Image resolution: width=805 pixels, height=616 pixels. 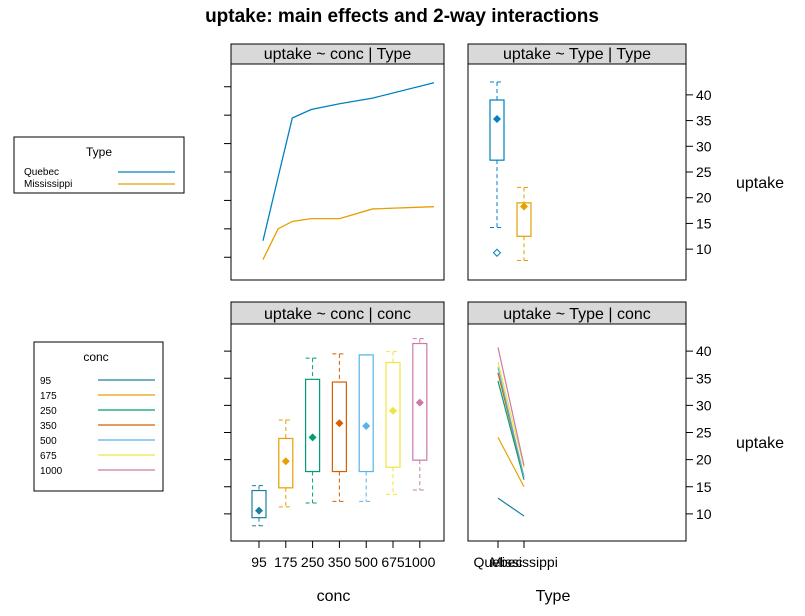 What do you see at coordinates (338, 54) in the screenshot?
I see `strip-label: uptake ~ conc | Type` at bounding box center [338, 54].